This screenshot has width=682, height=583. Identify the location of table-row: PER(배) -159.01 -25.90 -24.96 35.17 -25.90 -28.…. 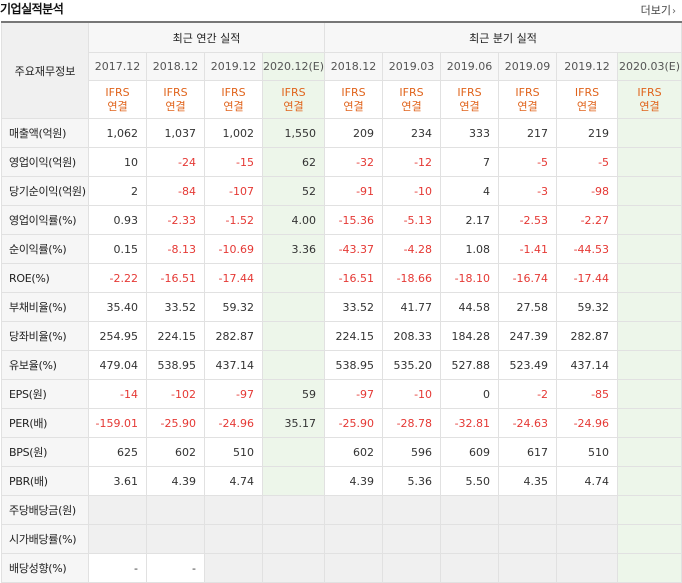
(341, 423).